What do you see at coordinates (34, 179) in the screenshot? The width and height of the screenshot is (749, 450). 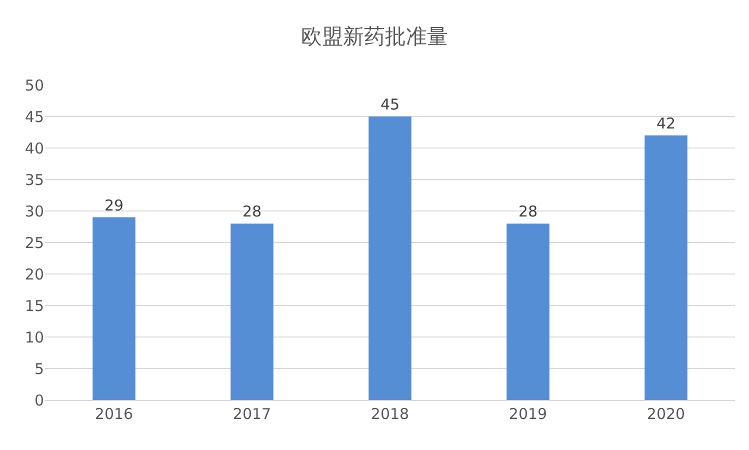 I see `y-tick-label: 35` at bounding box center [34, 179].